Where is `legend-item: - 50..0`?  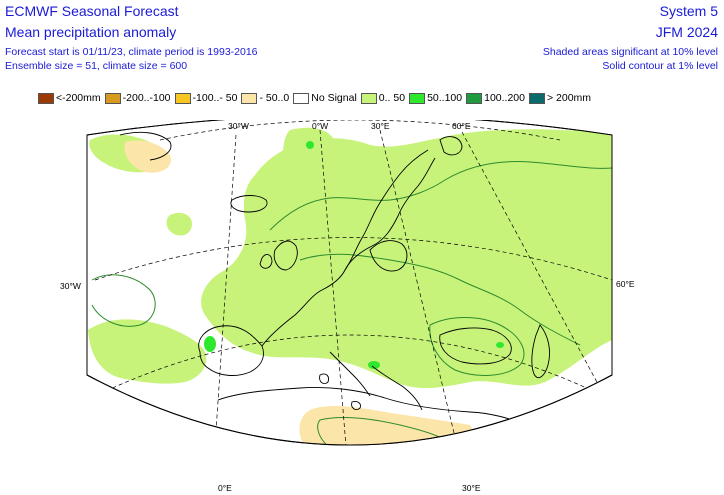 legend-item: - 50..0 is located at coordinates (265, 98).